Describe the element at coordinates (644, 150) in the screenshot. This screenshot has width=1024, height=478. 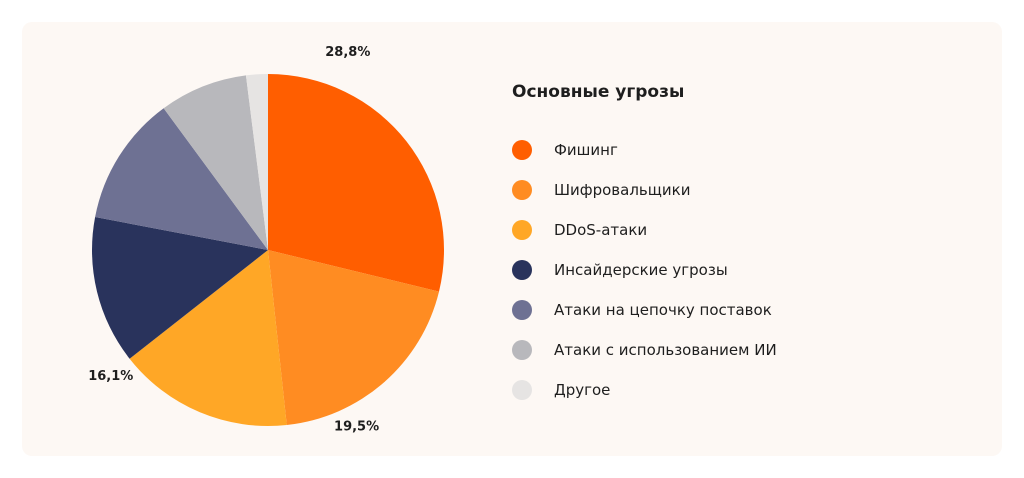
I see `legend-item-1: Фишинг` at that location.